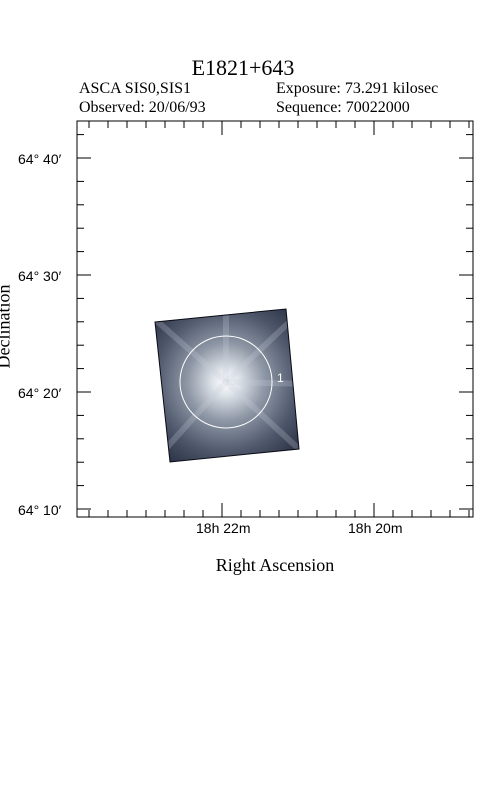 Image resolution: width=486 pixels, height=792 pixels. What do you see at coordinates (357, 88) in the screenshot?
I see `exposure-label: Exposure: 73.291 kilosec` at bounding box center [357, 88].